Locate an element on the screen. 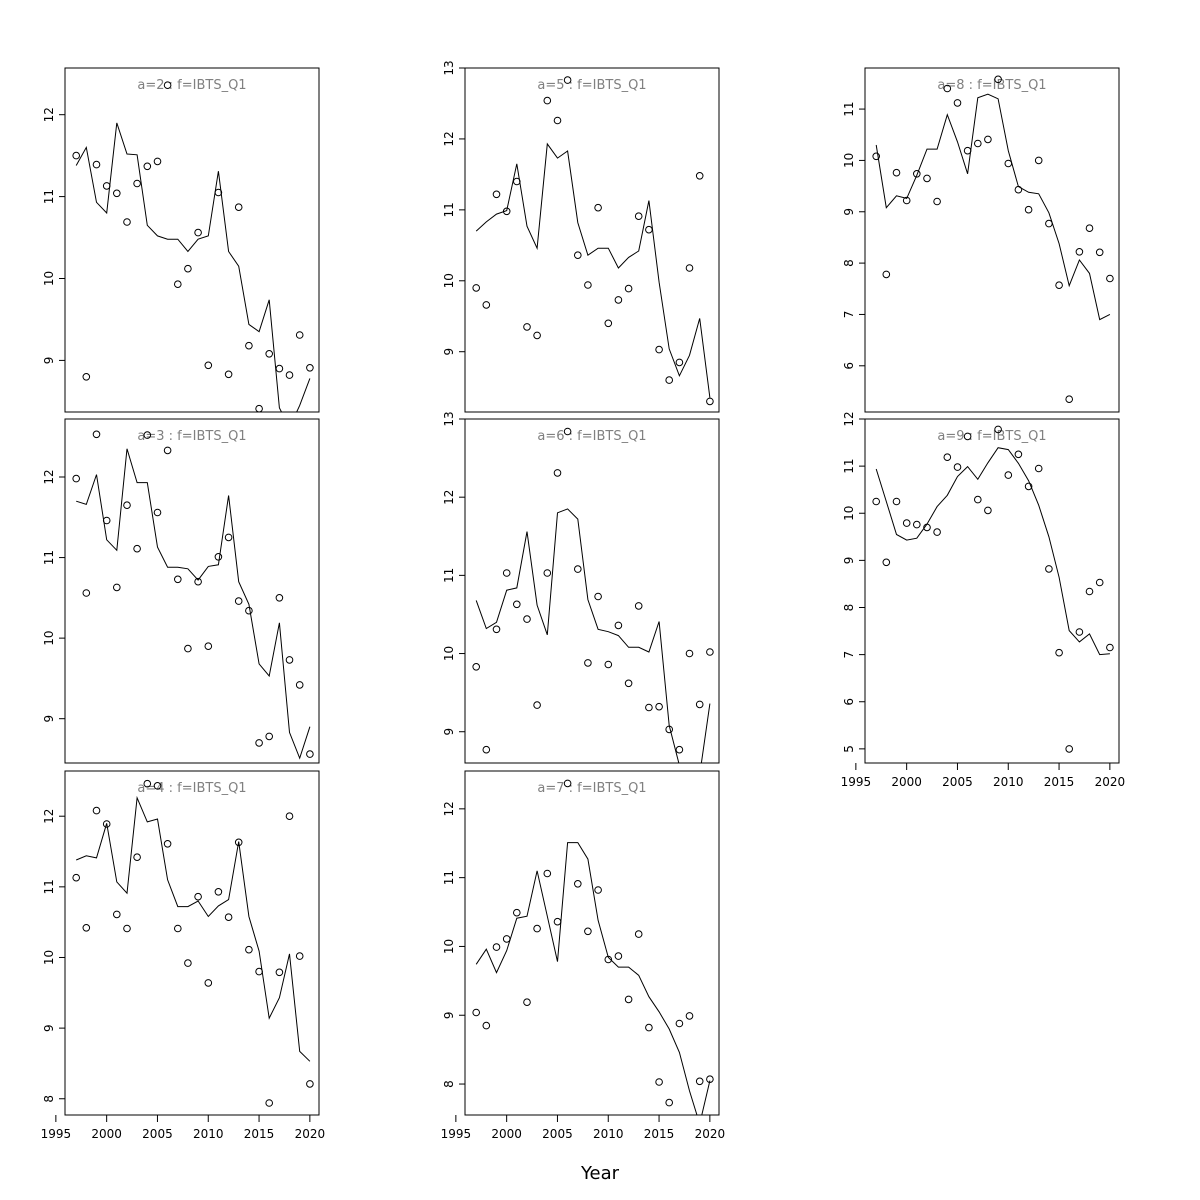 This screenshot has height=1200, width=1200. x-tick-label: 1995 is located at coordinates (456, 1134).